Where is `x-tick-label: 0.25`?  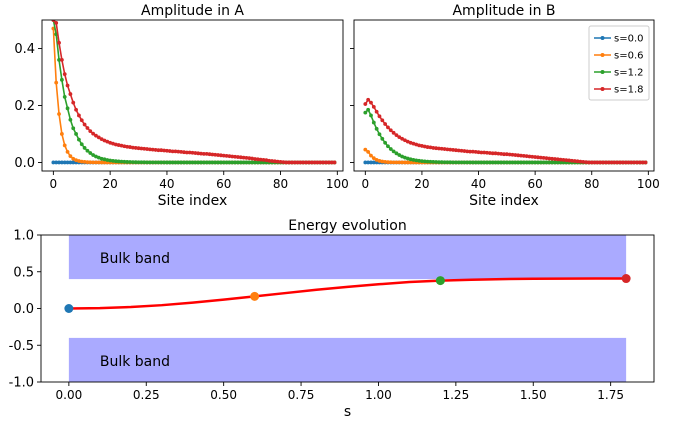 x-tick-label: 0.25 is located at coordinates (146, 395).